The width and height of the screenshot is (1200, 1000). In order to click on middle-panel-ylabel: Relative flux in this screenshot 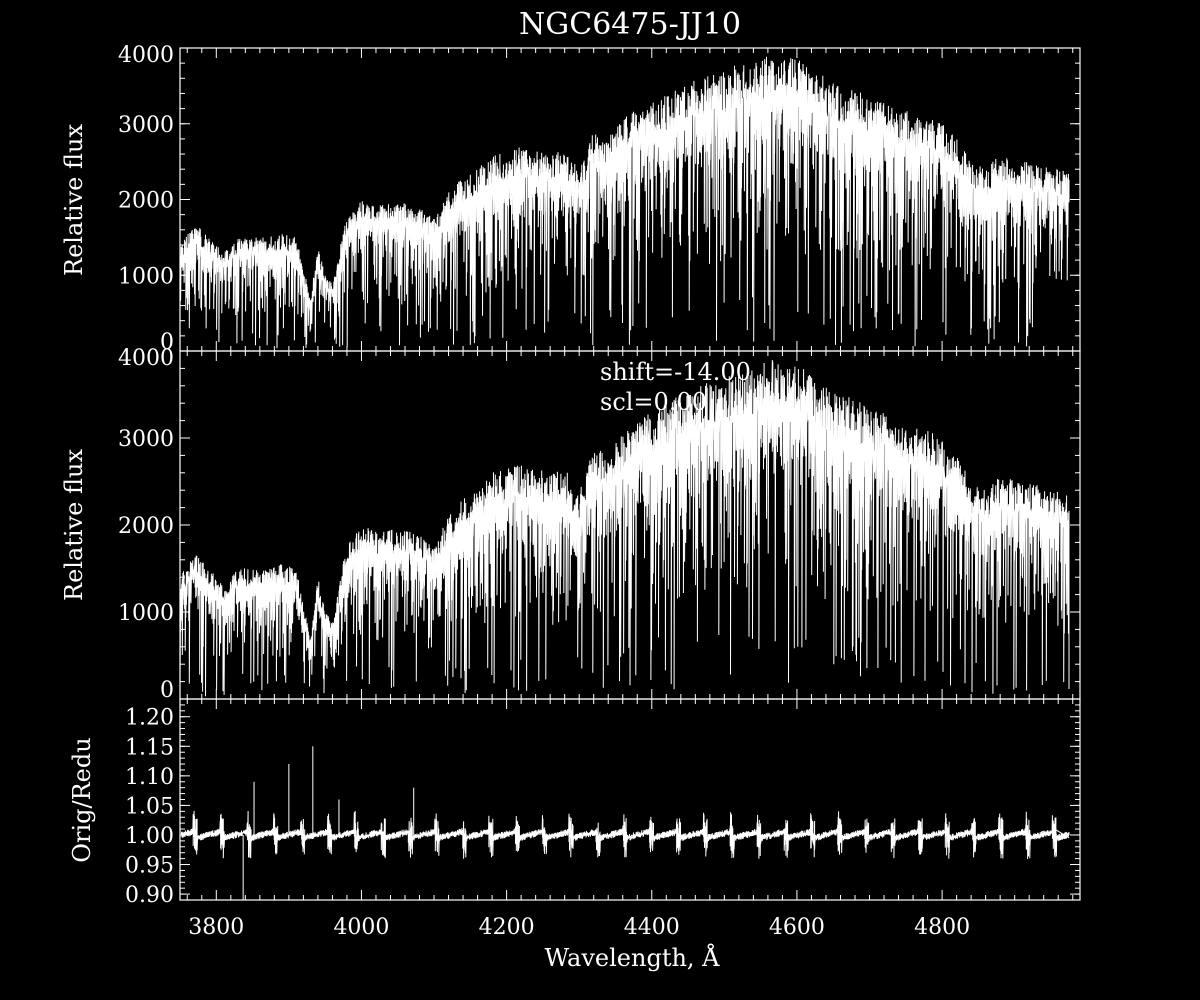, I will do `click(74, 525)`.